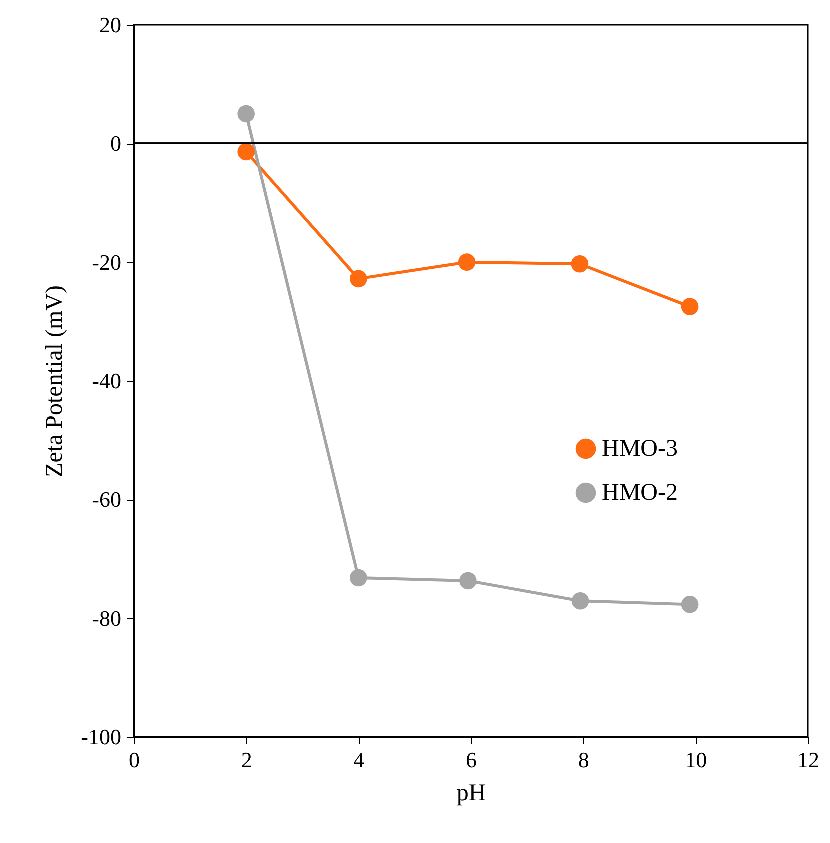 Image resolution: width=830 pixels, height=843 pixels. What do you see at coordinates (471, 760) in the screenshot?
I see `x-tick-label: 6` at bounding box center [471, 760].